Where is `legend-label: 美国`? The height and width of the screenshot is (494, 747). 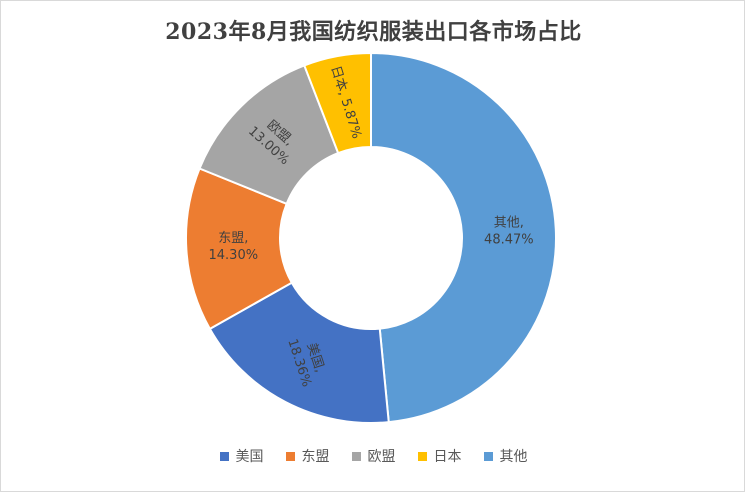
legend-label: 美国 is located at coordinates (249, 457).